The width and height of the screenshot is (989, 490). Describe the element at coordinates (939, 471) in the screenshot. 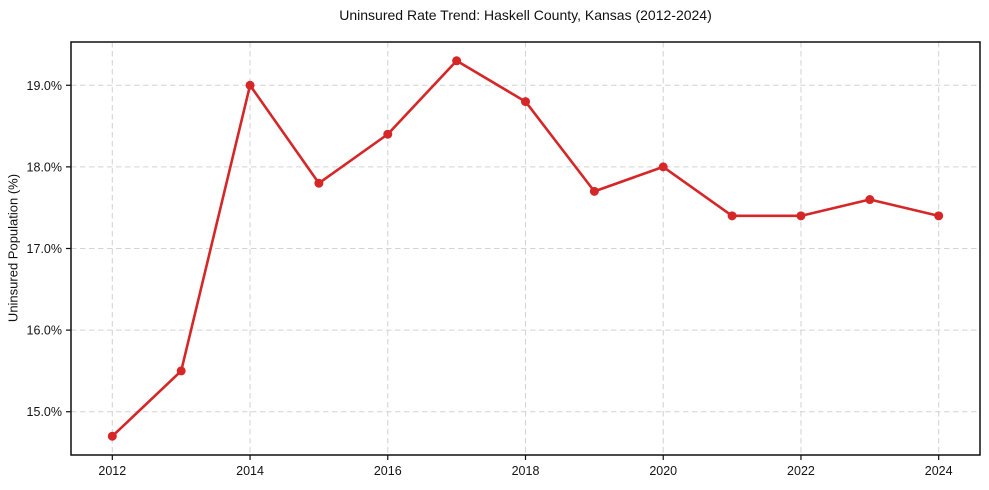

I see `x-tick-label: 2024` at that location.